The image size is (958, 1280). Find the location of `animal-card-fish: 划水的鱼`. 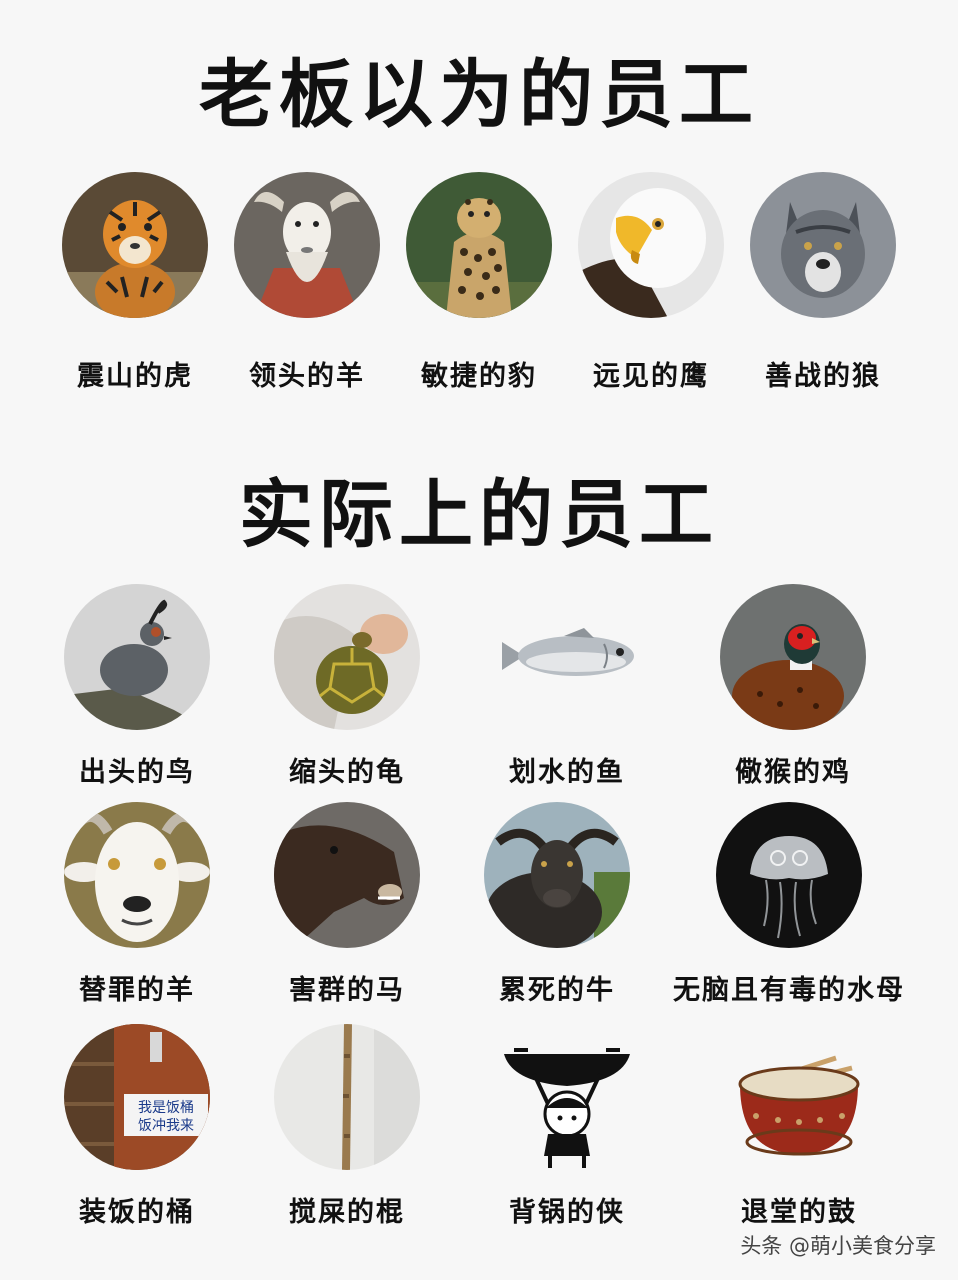

animal-card-fish: 划水的鱼 is located at coordinates (567, 694).